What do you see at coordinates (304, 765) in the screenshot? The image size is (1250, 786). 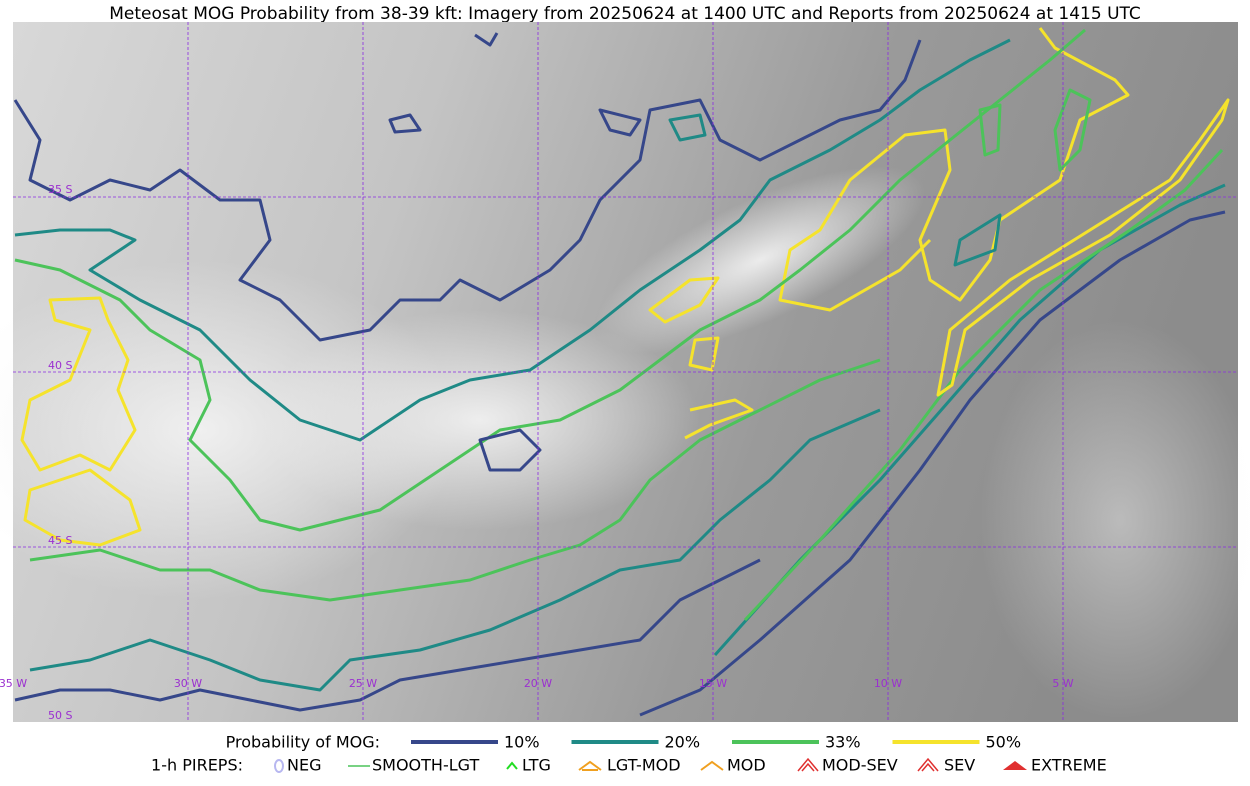 I see `pirep-label: NEG` at bounding box center [304, 765].